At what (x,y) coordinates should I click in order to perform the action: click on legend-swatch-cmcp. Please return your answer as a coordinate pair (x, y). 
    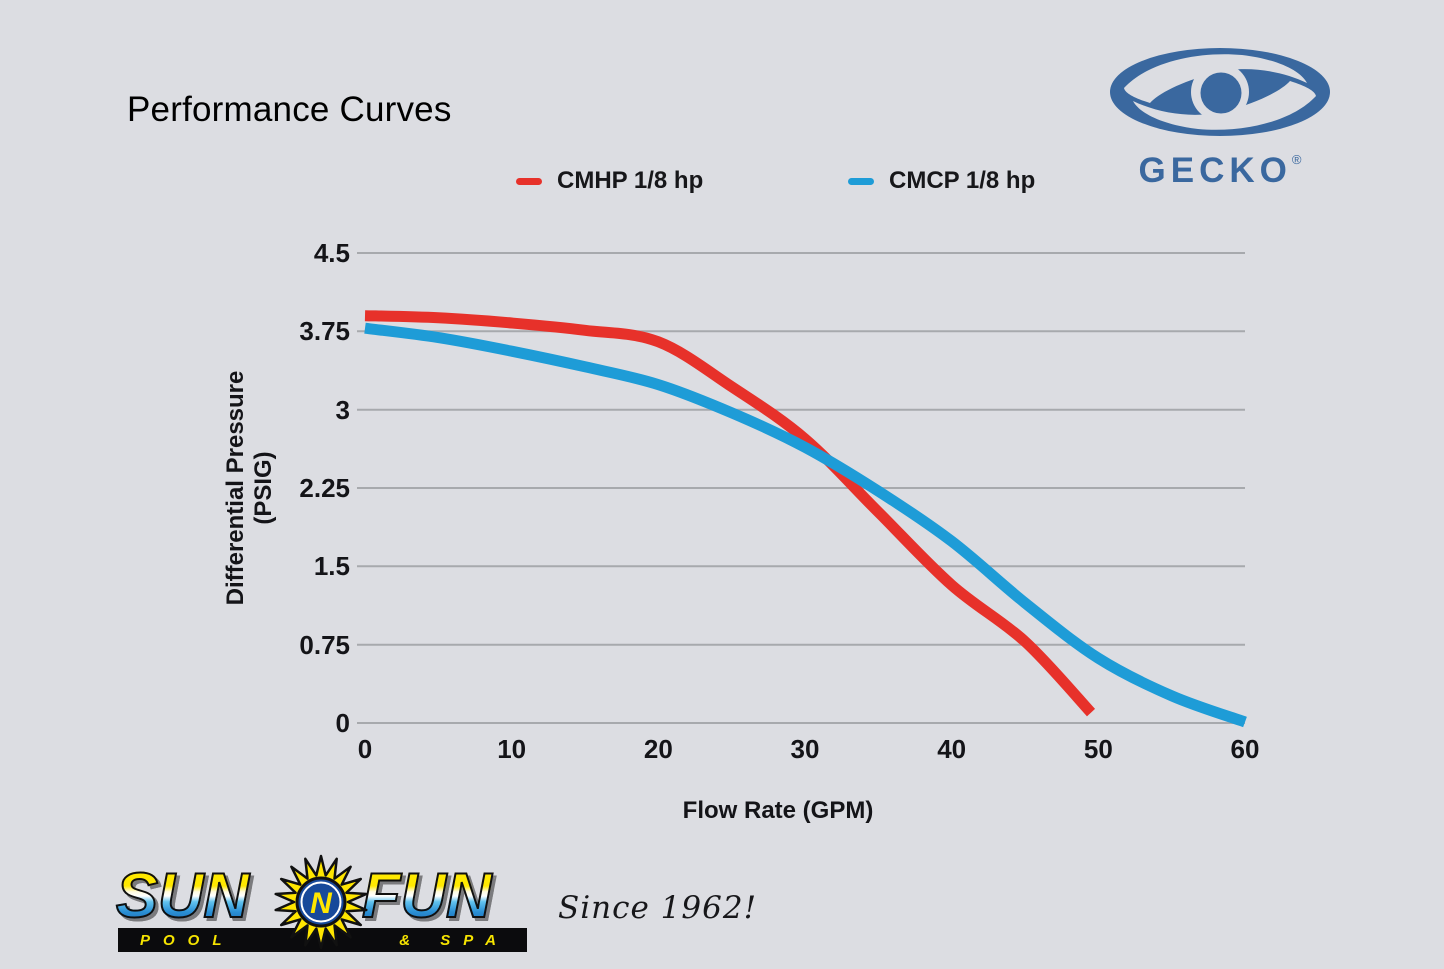
    Looking at the image, I should click on (861, 181).